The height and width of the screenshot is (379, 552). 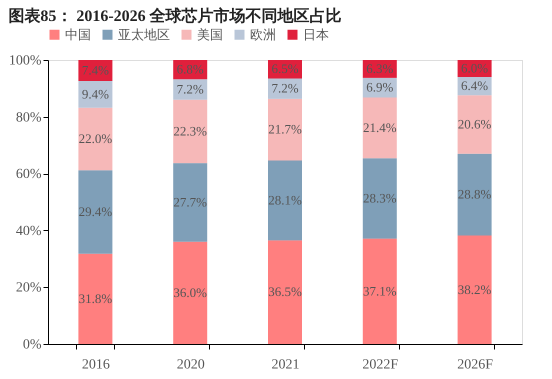 I want to click on legend-label: 日本, so click(x=316, y=34).